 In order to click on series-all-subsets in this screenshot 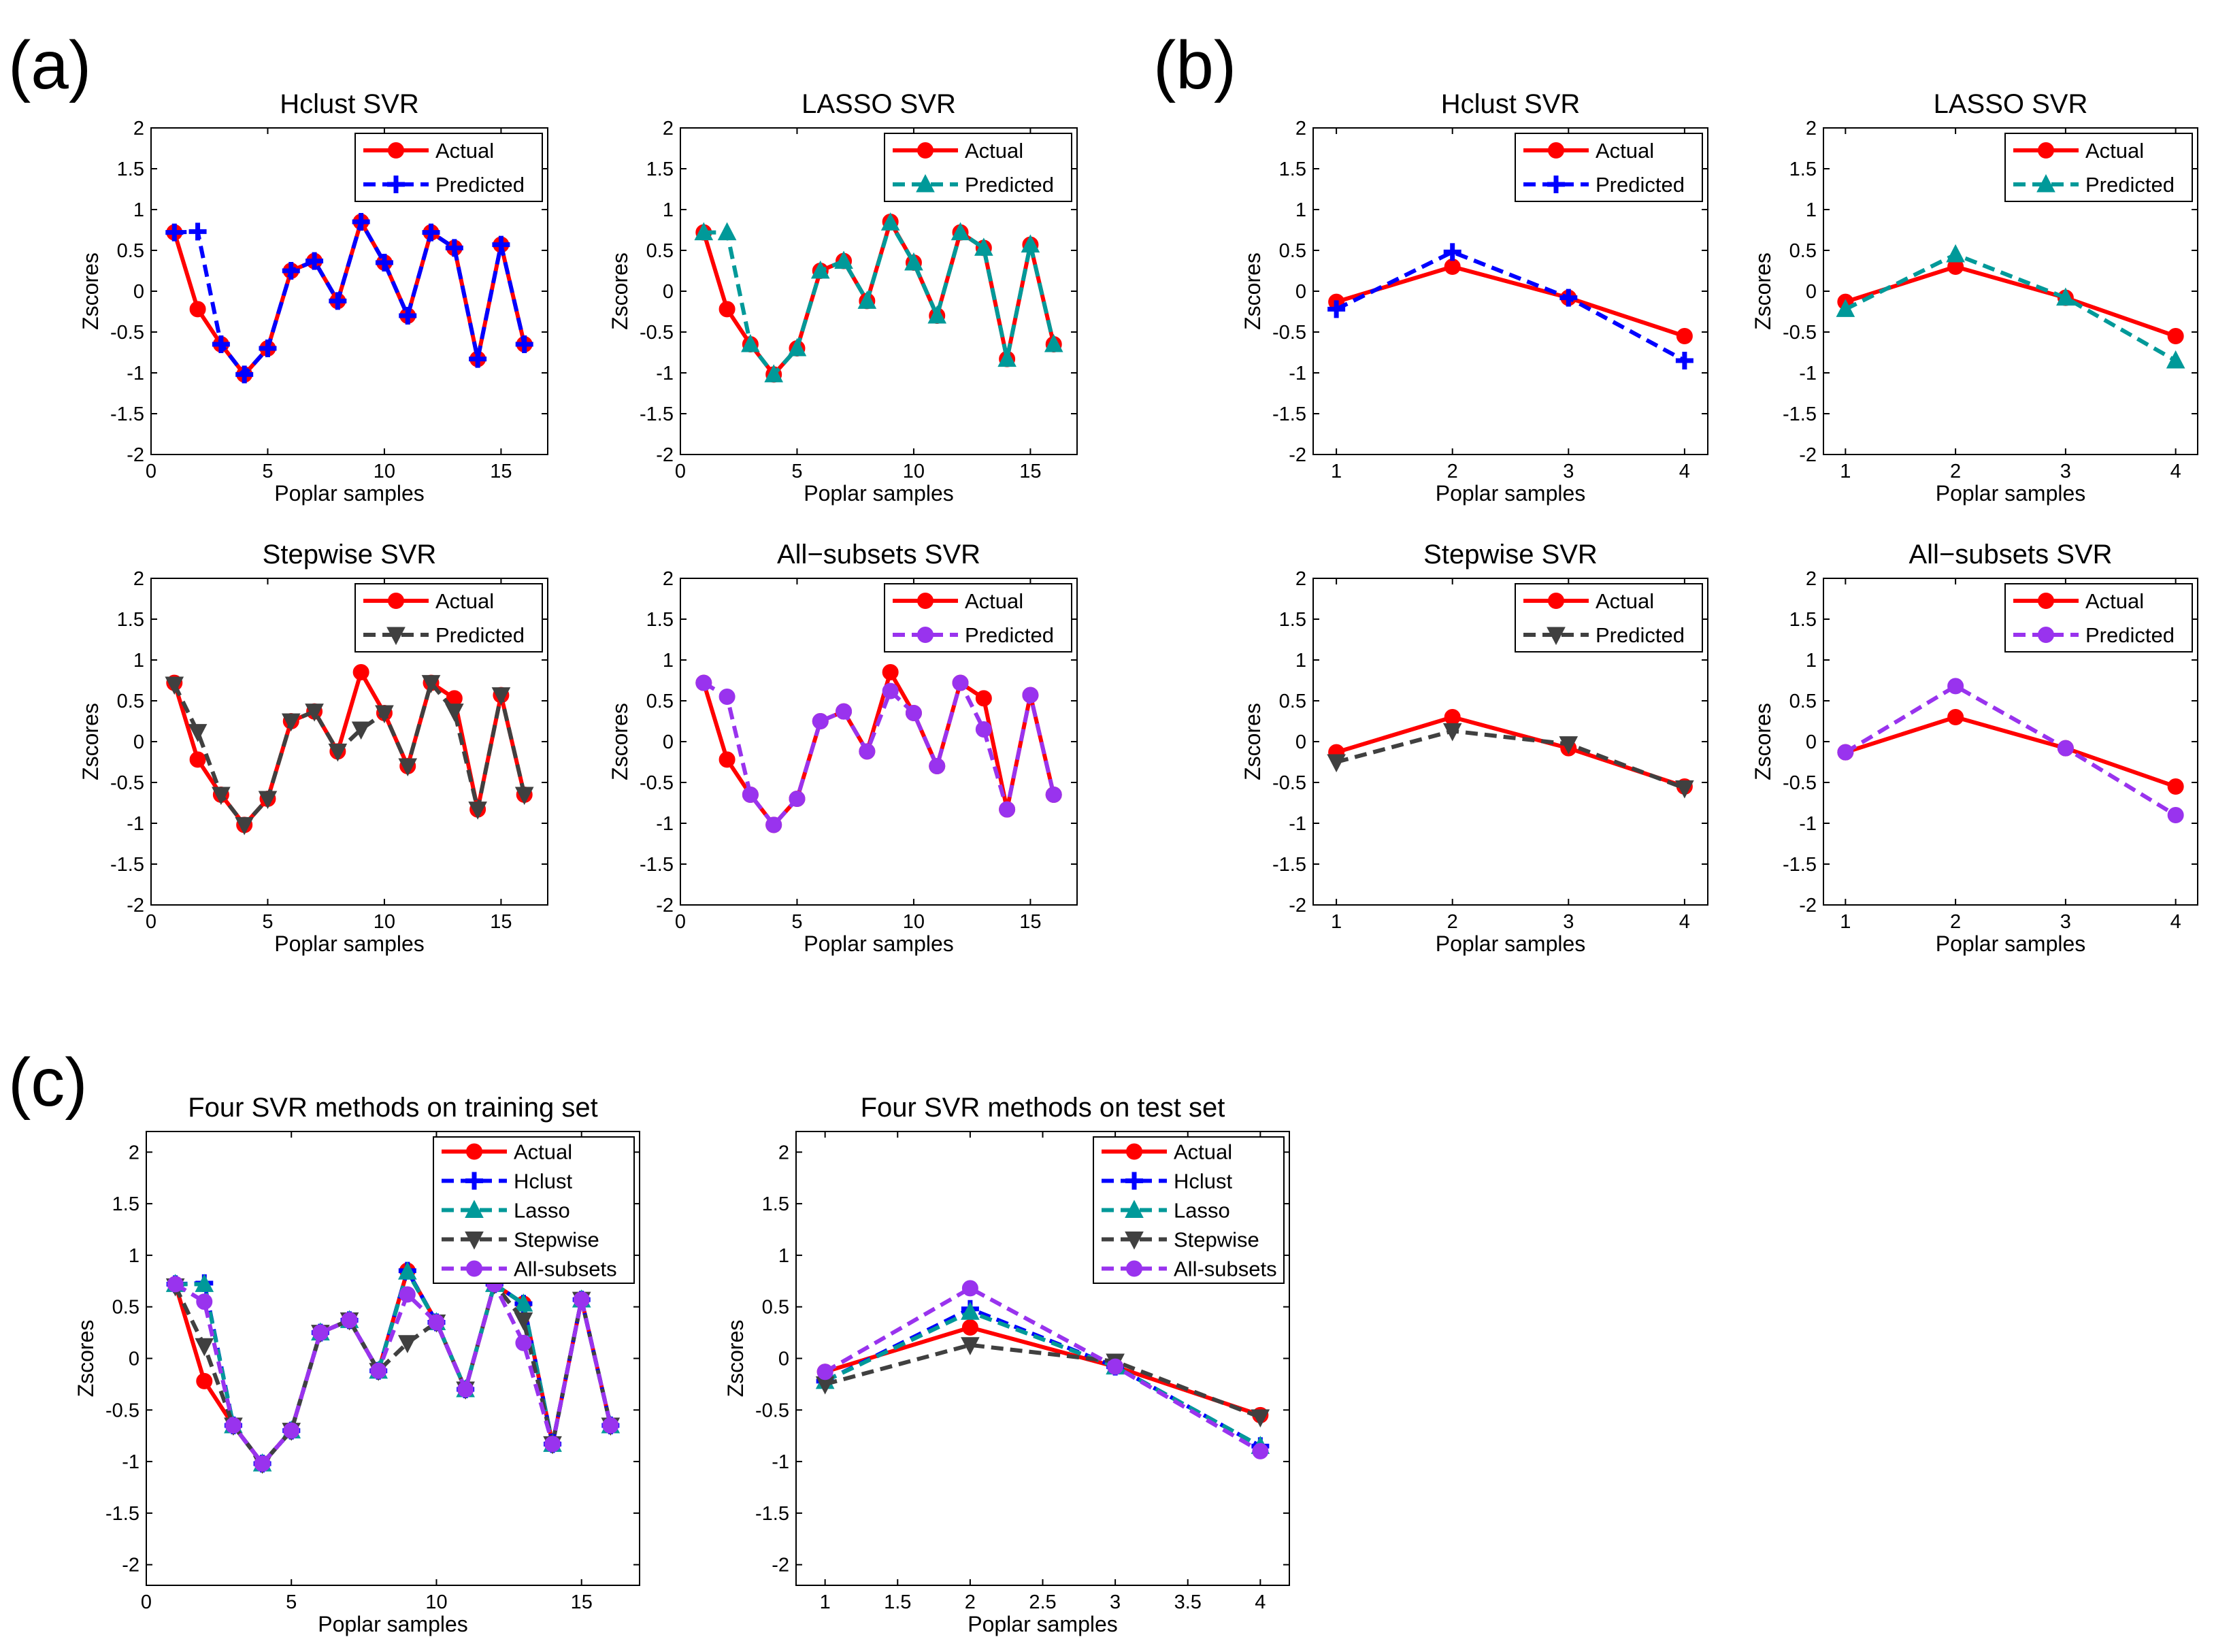, I will do `click(393, 1374)`.